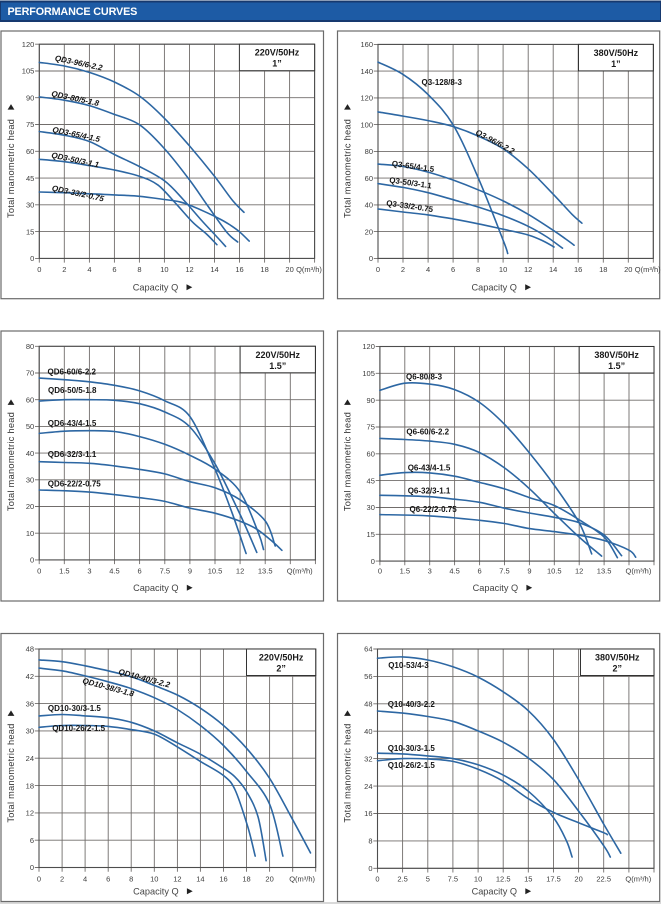  What do you see at coordinates (190, 570) in the screenshot?
I see `svg-text: 9` at bounding box center [190, 570].